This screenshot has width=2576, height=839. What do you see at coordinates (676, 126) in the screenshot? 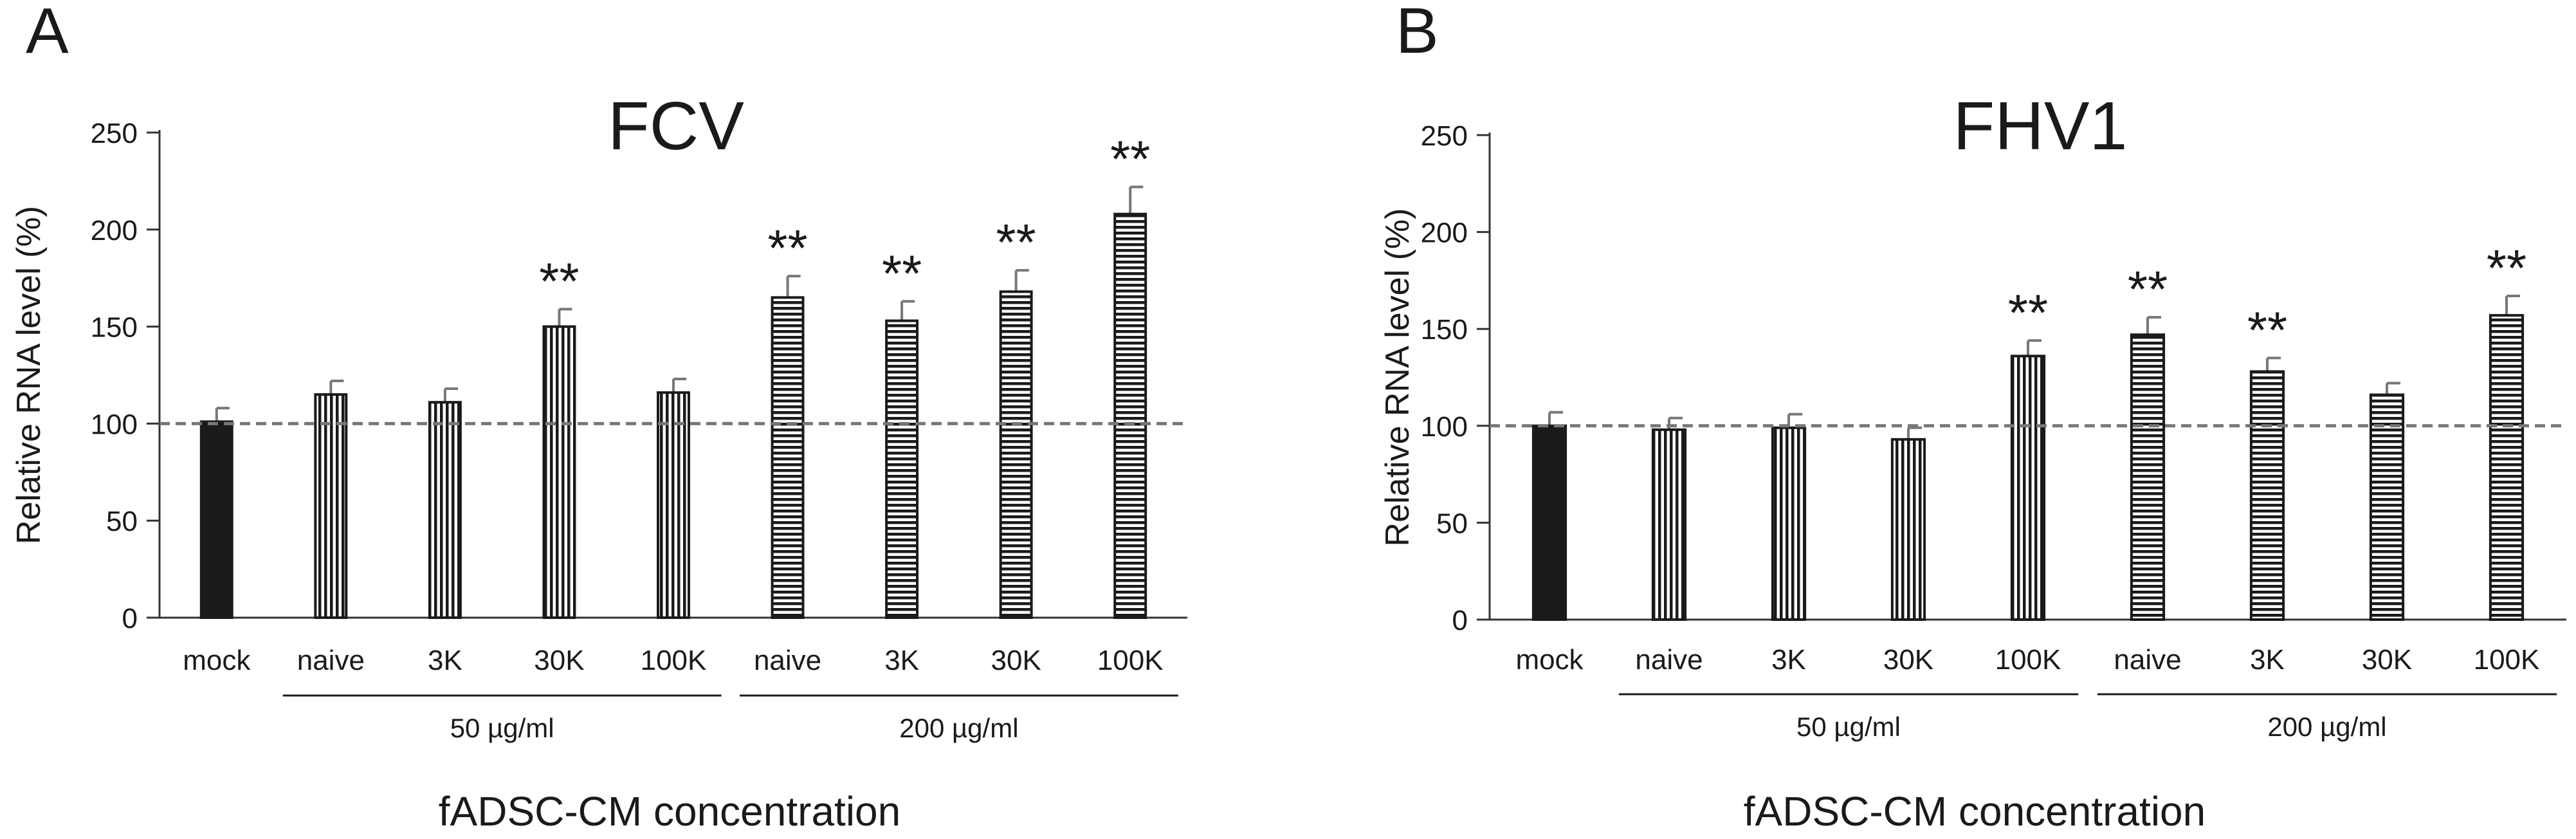
I see `chart-title: FCV` at bounding box center [676, 126].